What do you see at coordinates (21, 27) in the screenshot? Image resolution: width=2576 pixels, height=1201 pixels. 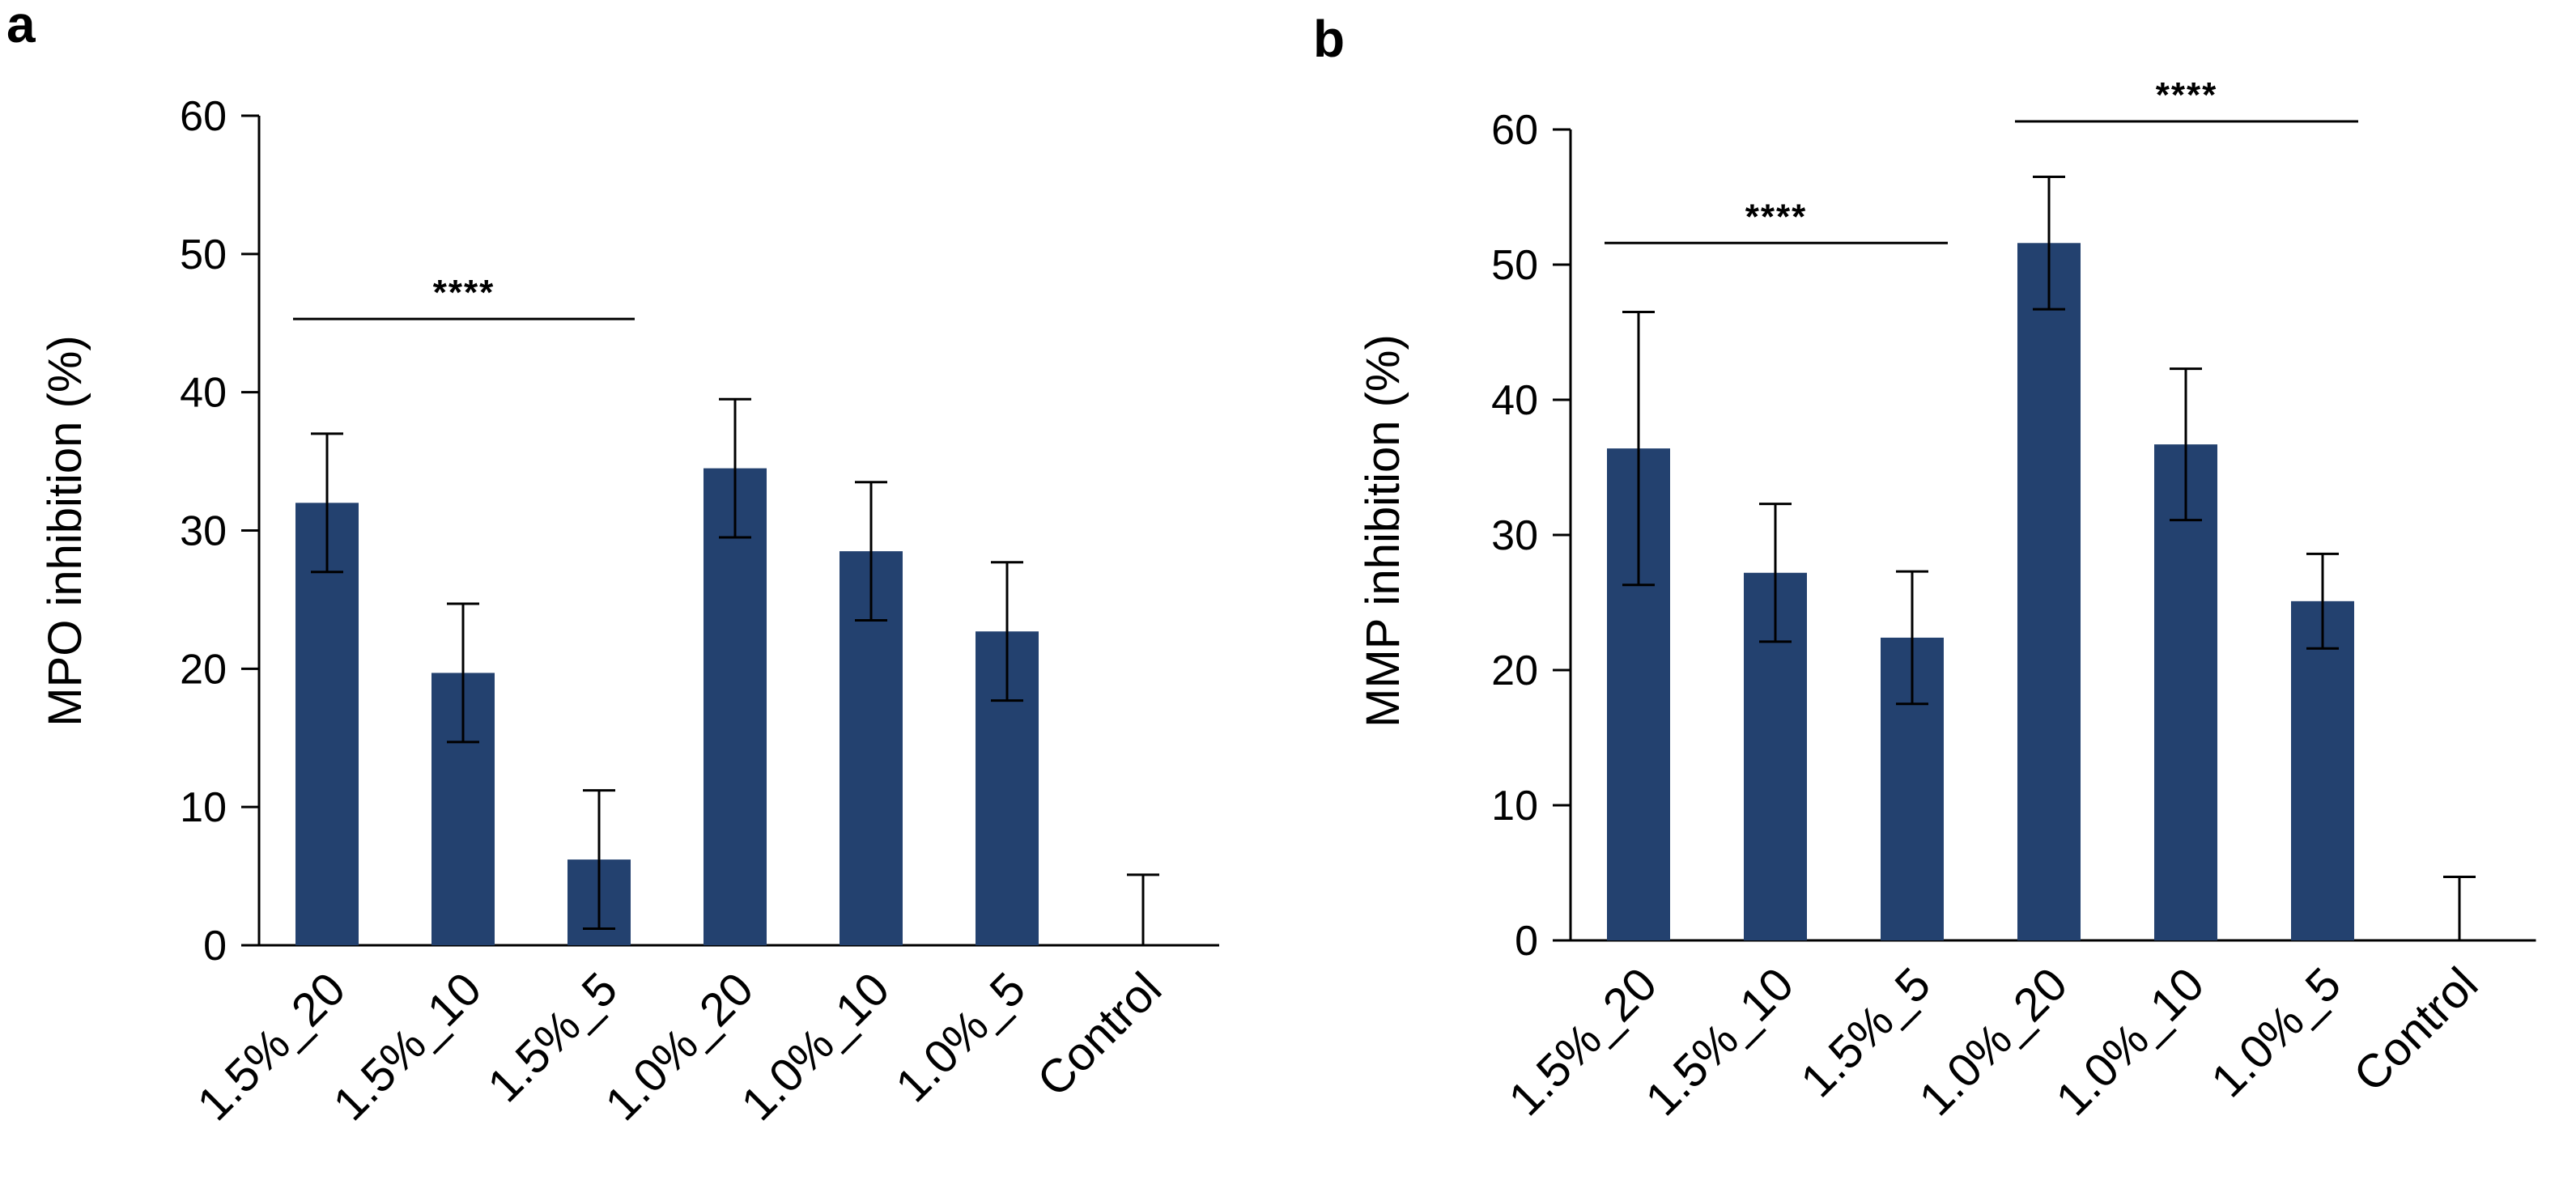 I see `panel-label: a` at bounding box center [21, 27].